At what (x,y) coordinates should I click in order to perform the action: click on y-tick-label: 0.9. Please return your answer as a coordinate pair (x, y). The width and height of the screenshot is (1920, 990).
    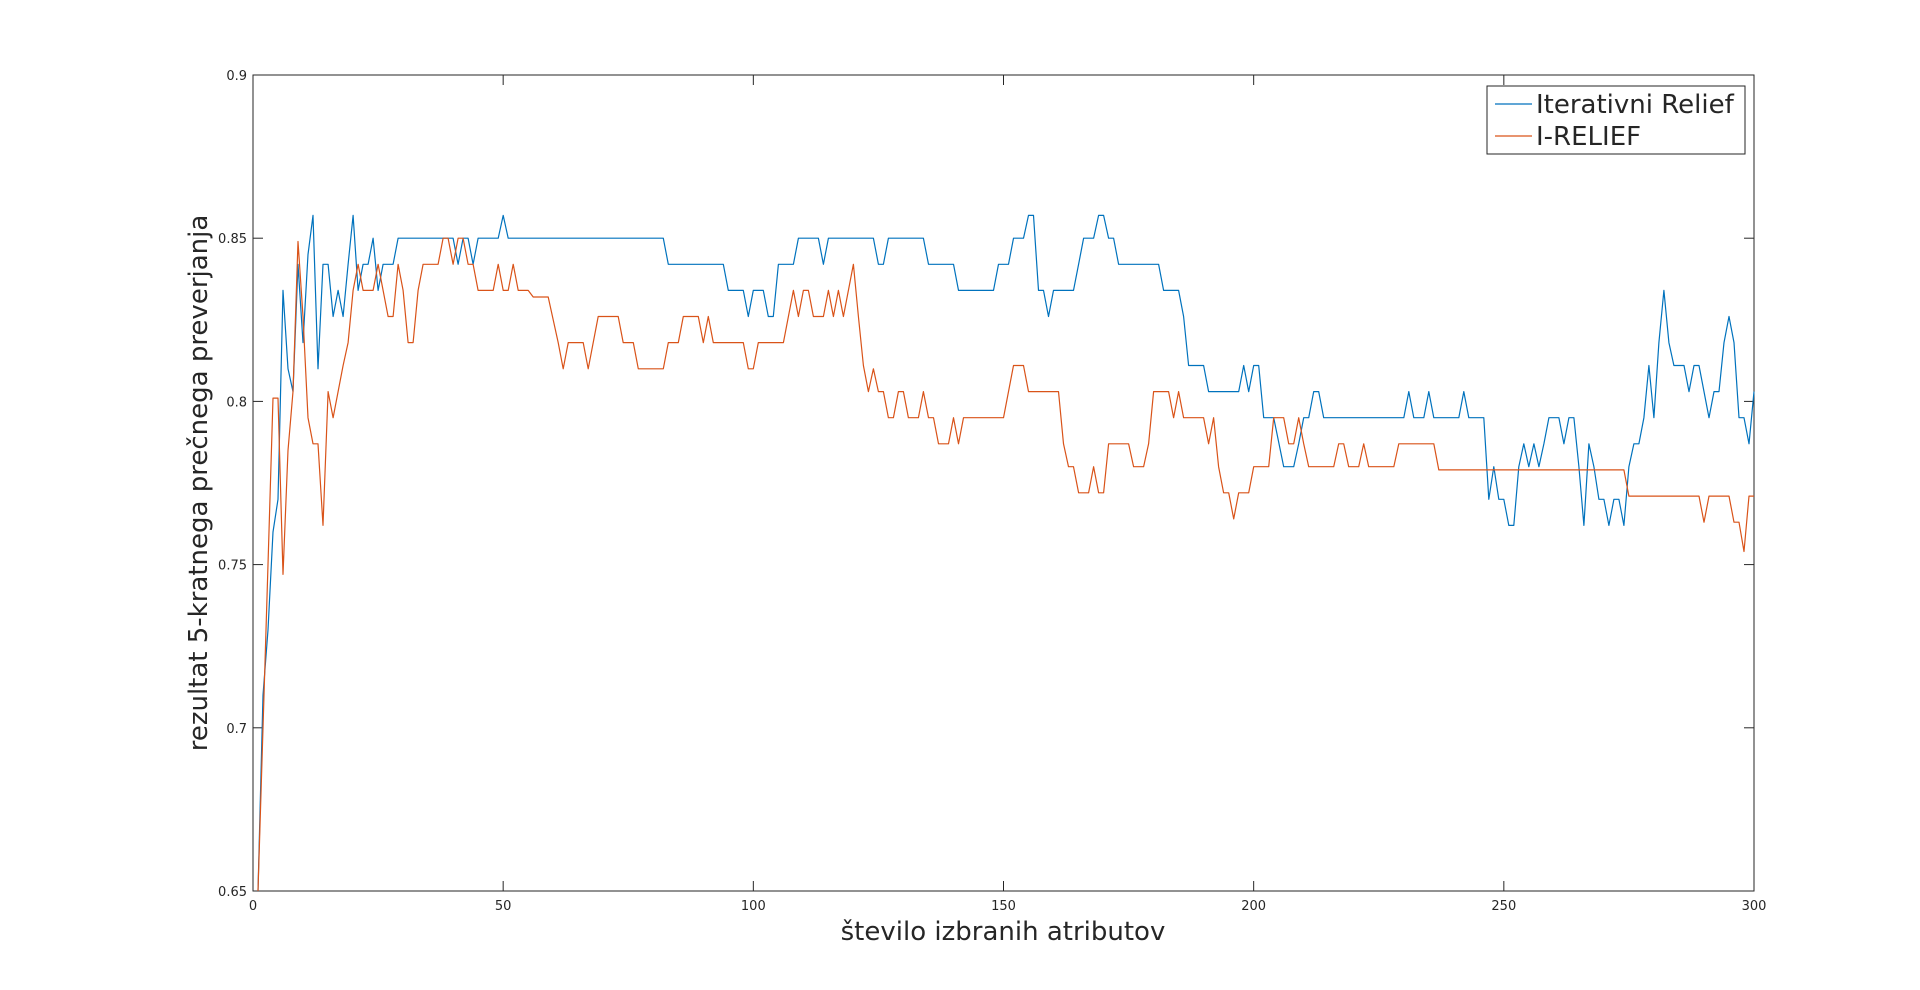
    Looking at the image, I should click on (236, 76).